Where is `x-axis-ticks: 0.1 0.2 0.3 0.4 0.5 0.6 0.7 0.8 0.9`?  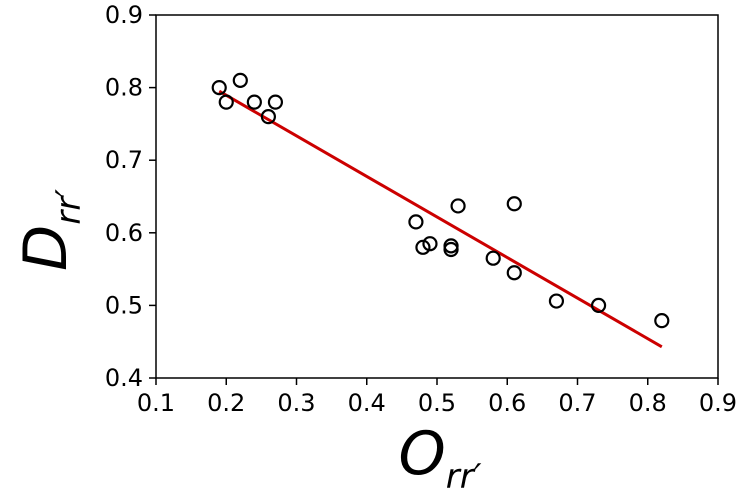
x-axis-ticks: 0.1 0.2 0.3 0.4 0.5 0.6 0.7 0.8 0.9 is located at coordinates (437, 397).